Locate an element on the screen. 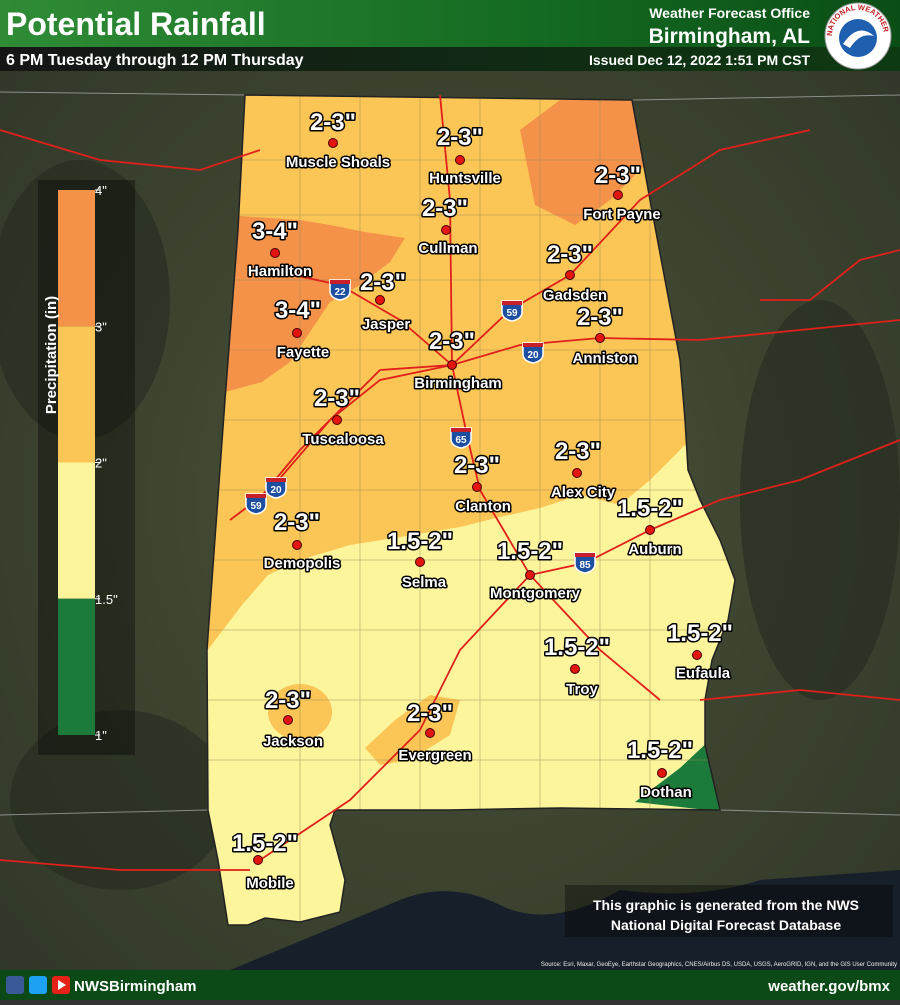  interstate-number: 59 is located at coordinates (256, 506).